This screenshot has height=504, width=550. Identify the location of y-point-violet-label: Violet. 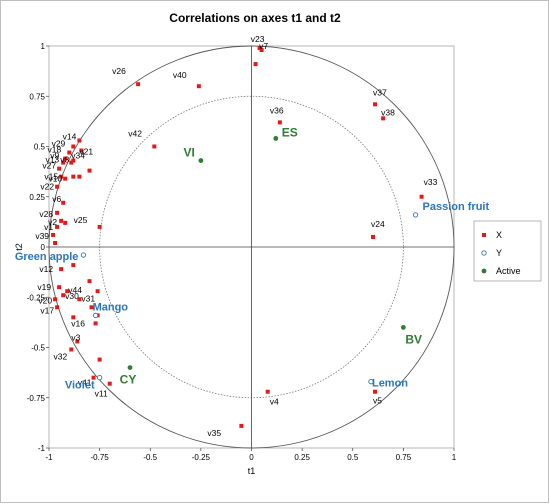
(80, 386).